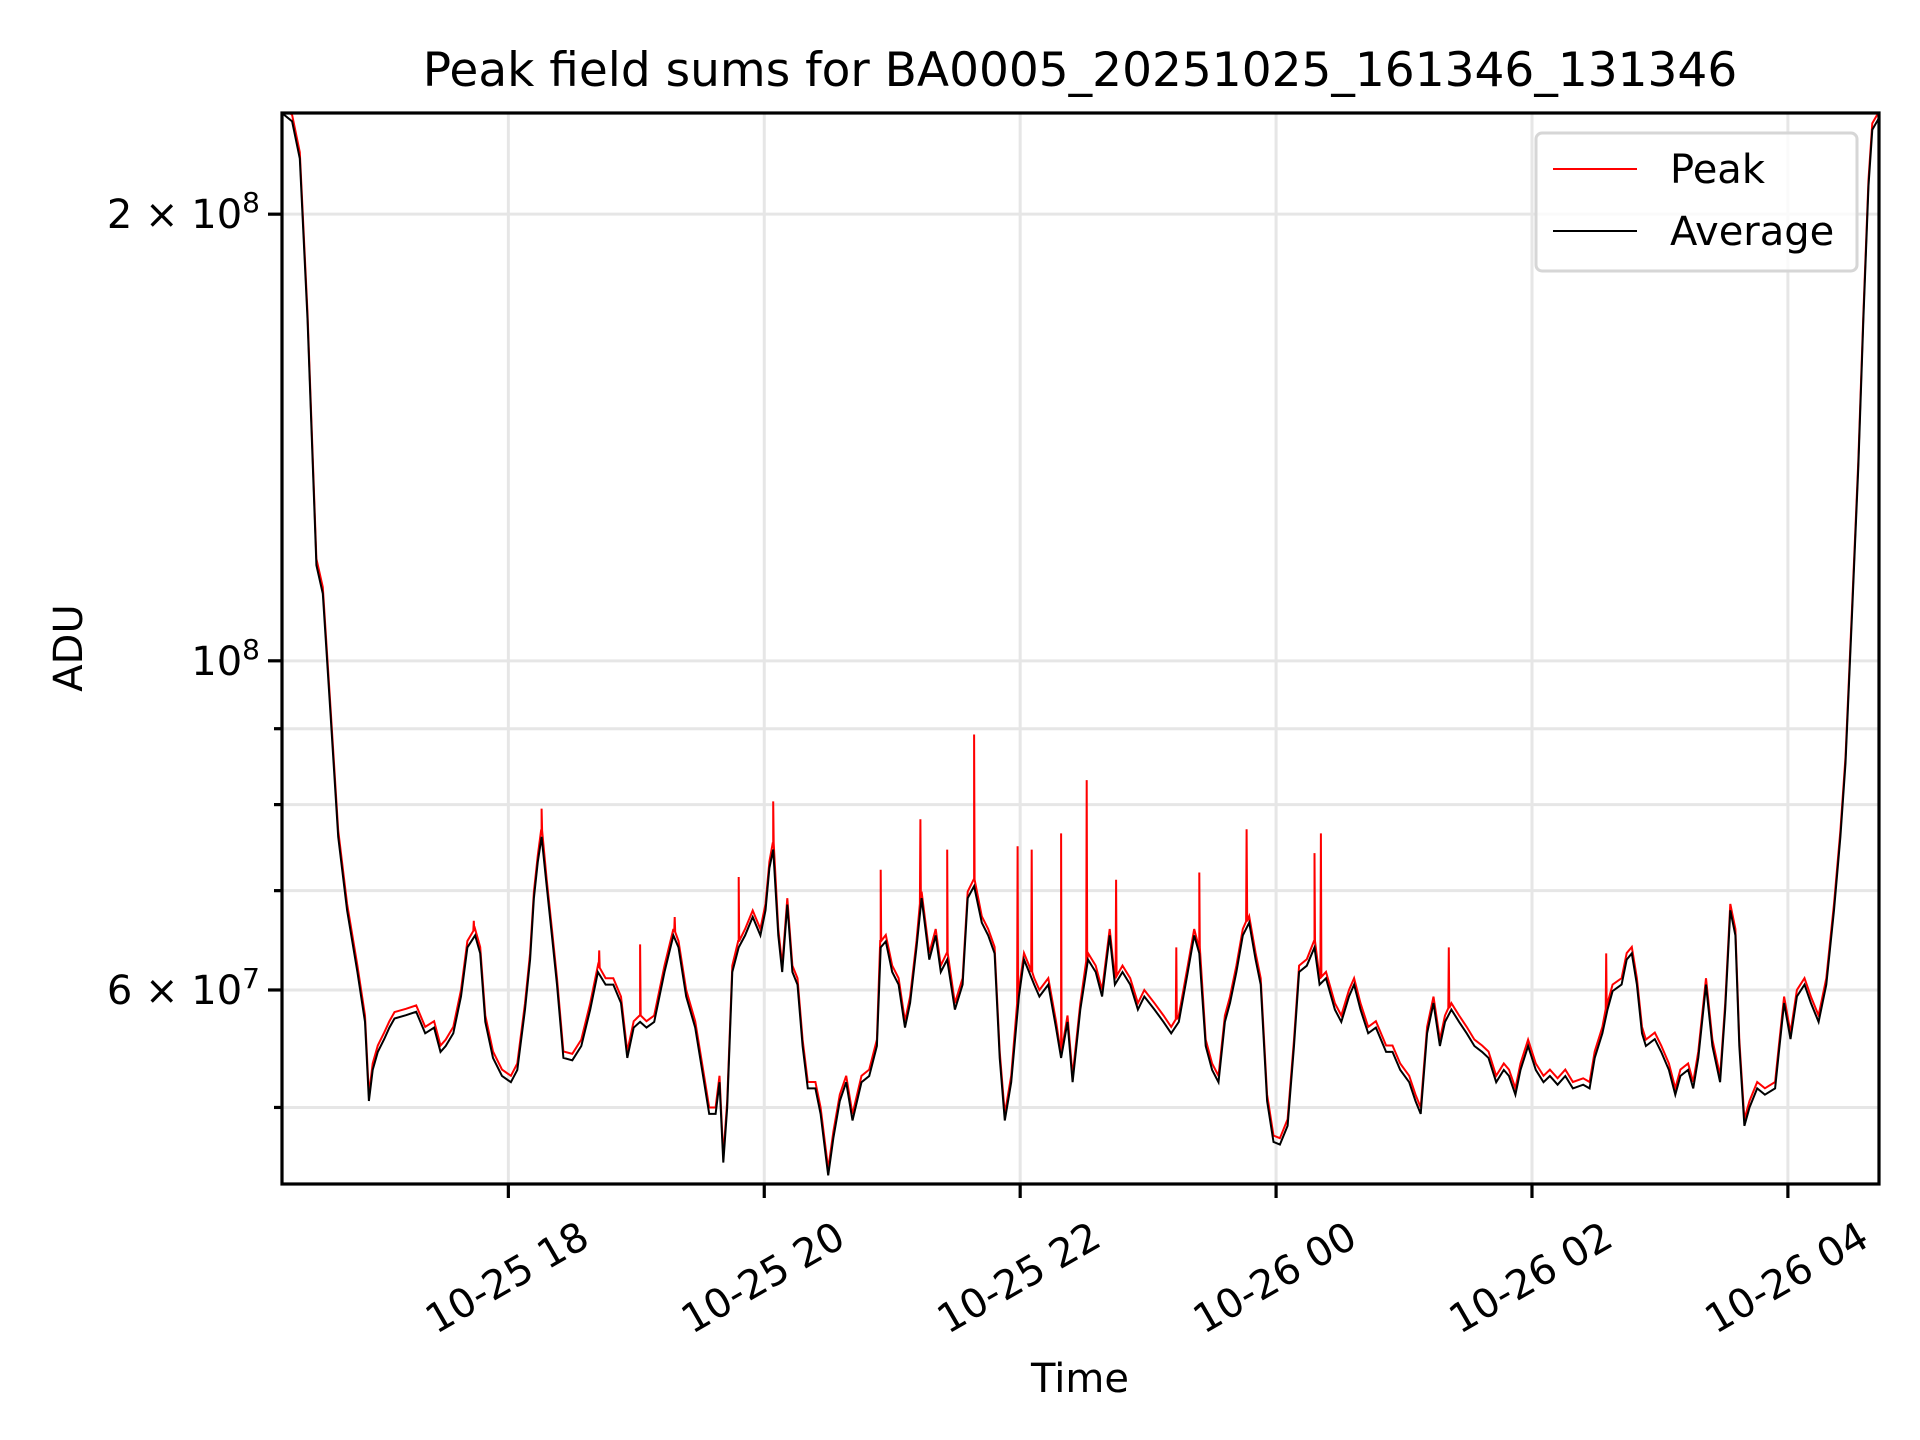 The image size is (1920, 1440). I want to click on x-tick-label: 10-26 00, so click(1275, 1278).